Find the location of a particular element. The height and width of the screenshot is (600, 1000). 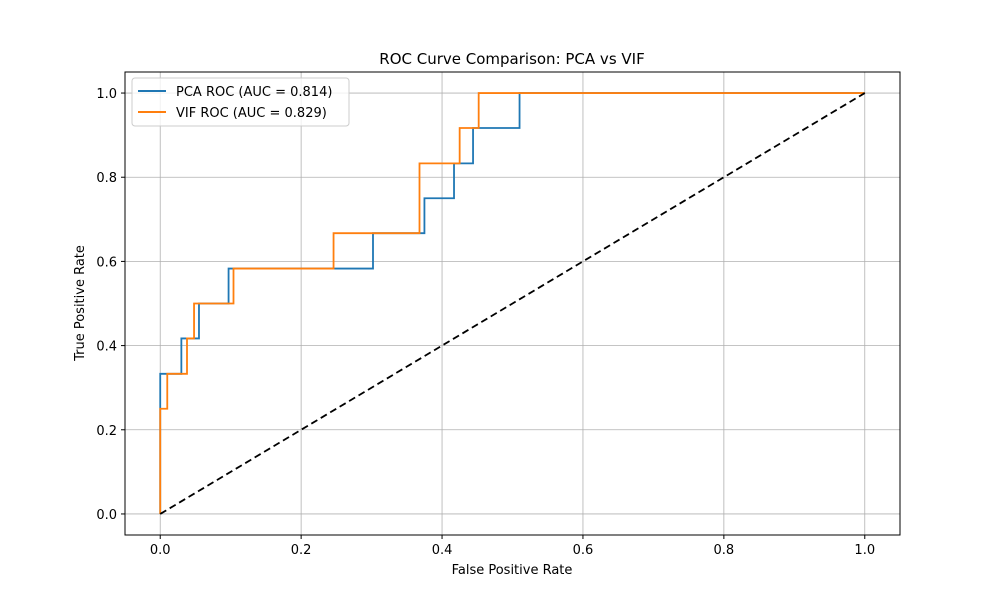

legend-label-vif: VIF ROC (AUC = 0.829) is located at coordinates (251, 113).